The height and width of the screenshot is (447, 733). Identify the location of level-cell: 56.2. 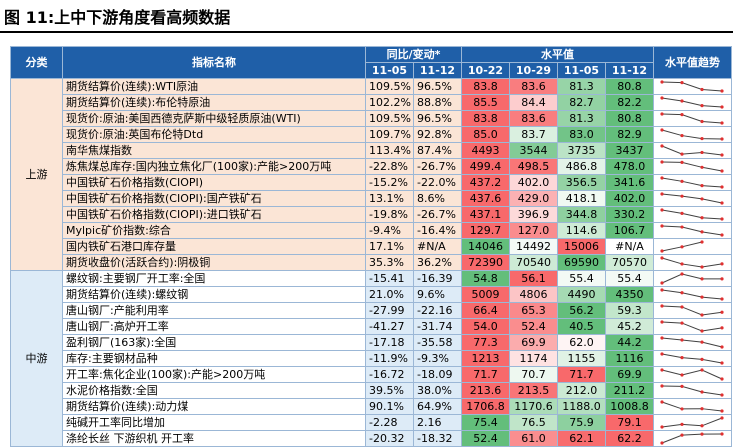
(581, 310).